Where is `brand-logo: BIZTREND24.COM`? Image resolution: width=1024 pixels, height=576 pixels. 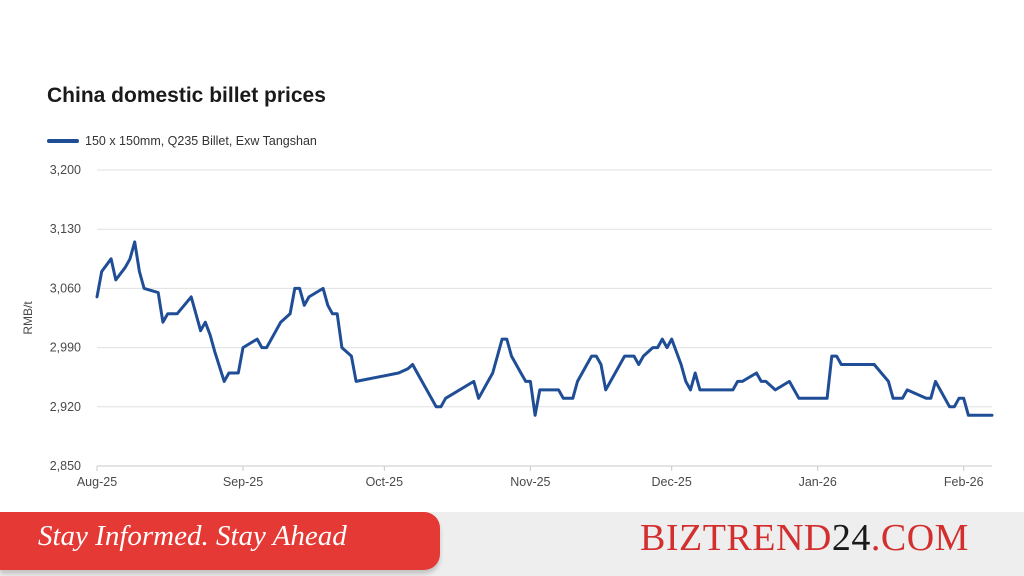
brand-logo: BIZTREND24.COM is located at coordinates (804, 538).